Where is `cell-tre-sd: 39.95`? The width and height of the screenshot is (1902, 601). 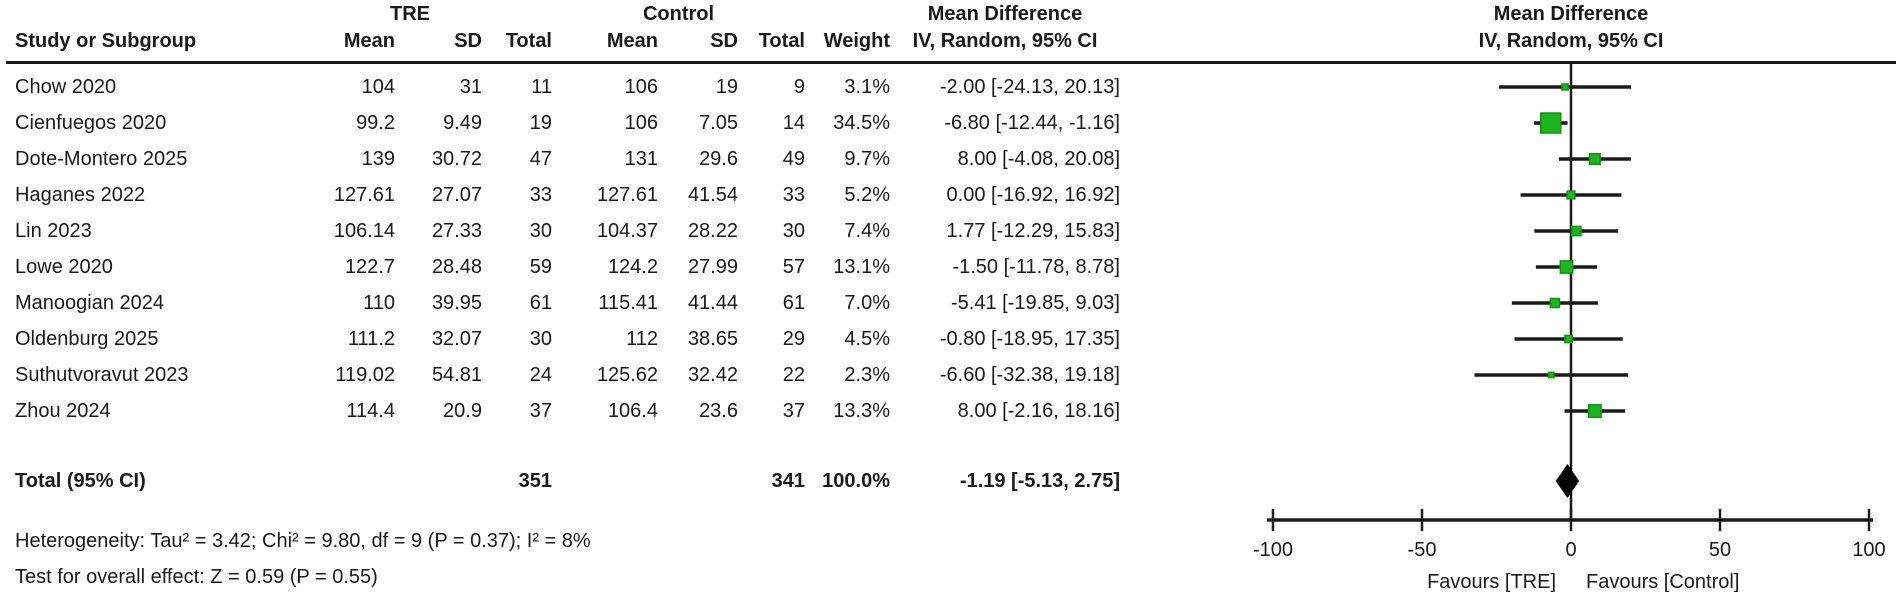
cell-tre-sd: 39.95 is located at coordinates (456, 303).